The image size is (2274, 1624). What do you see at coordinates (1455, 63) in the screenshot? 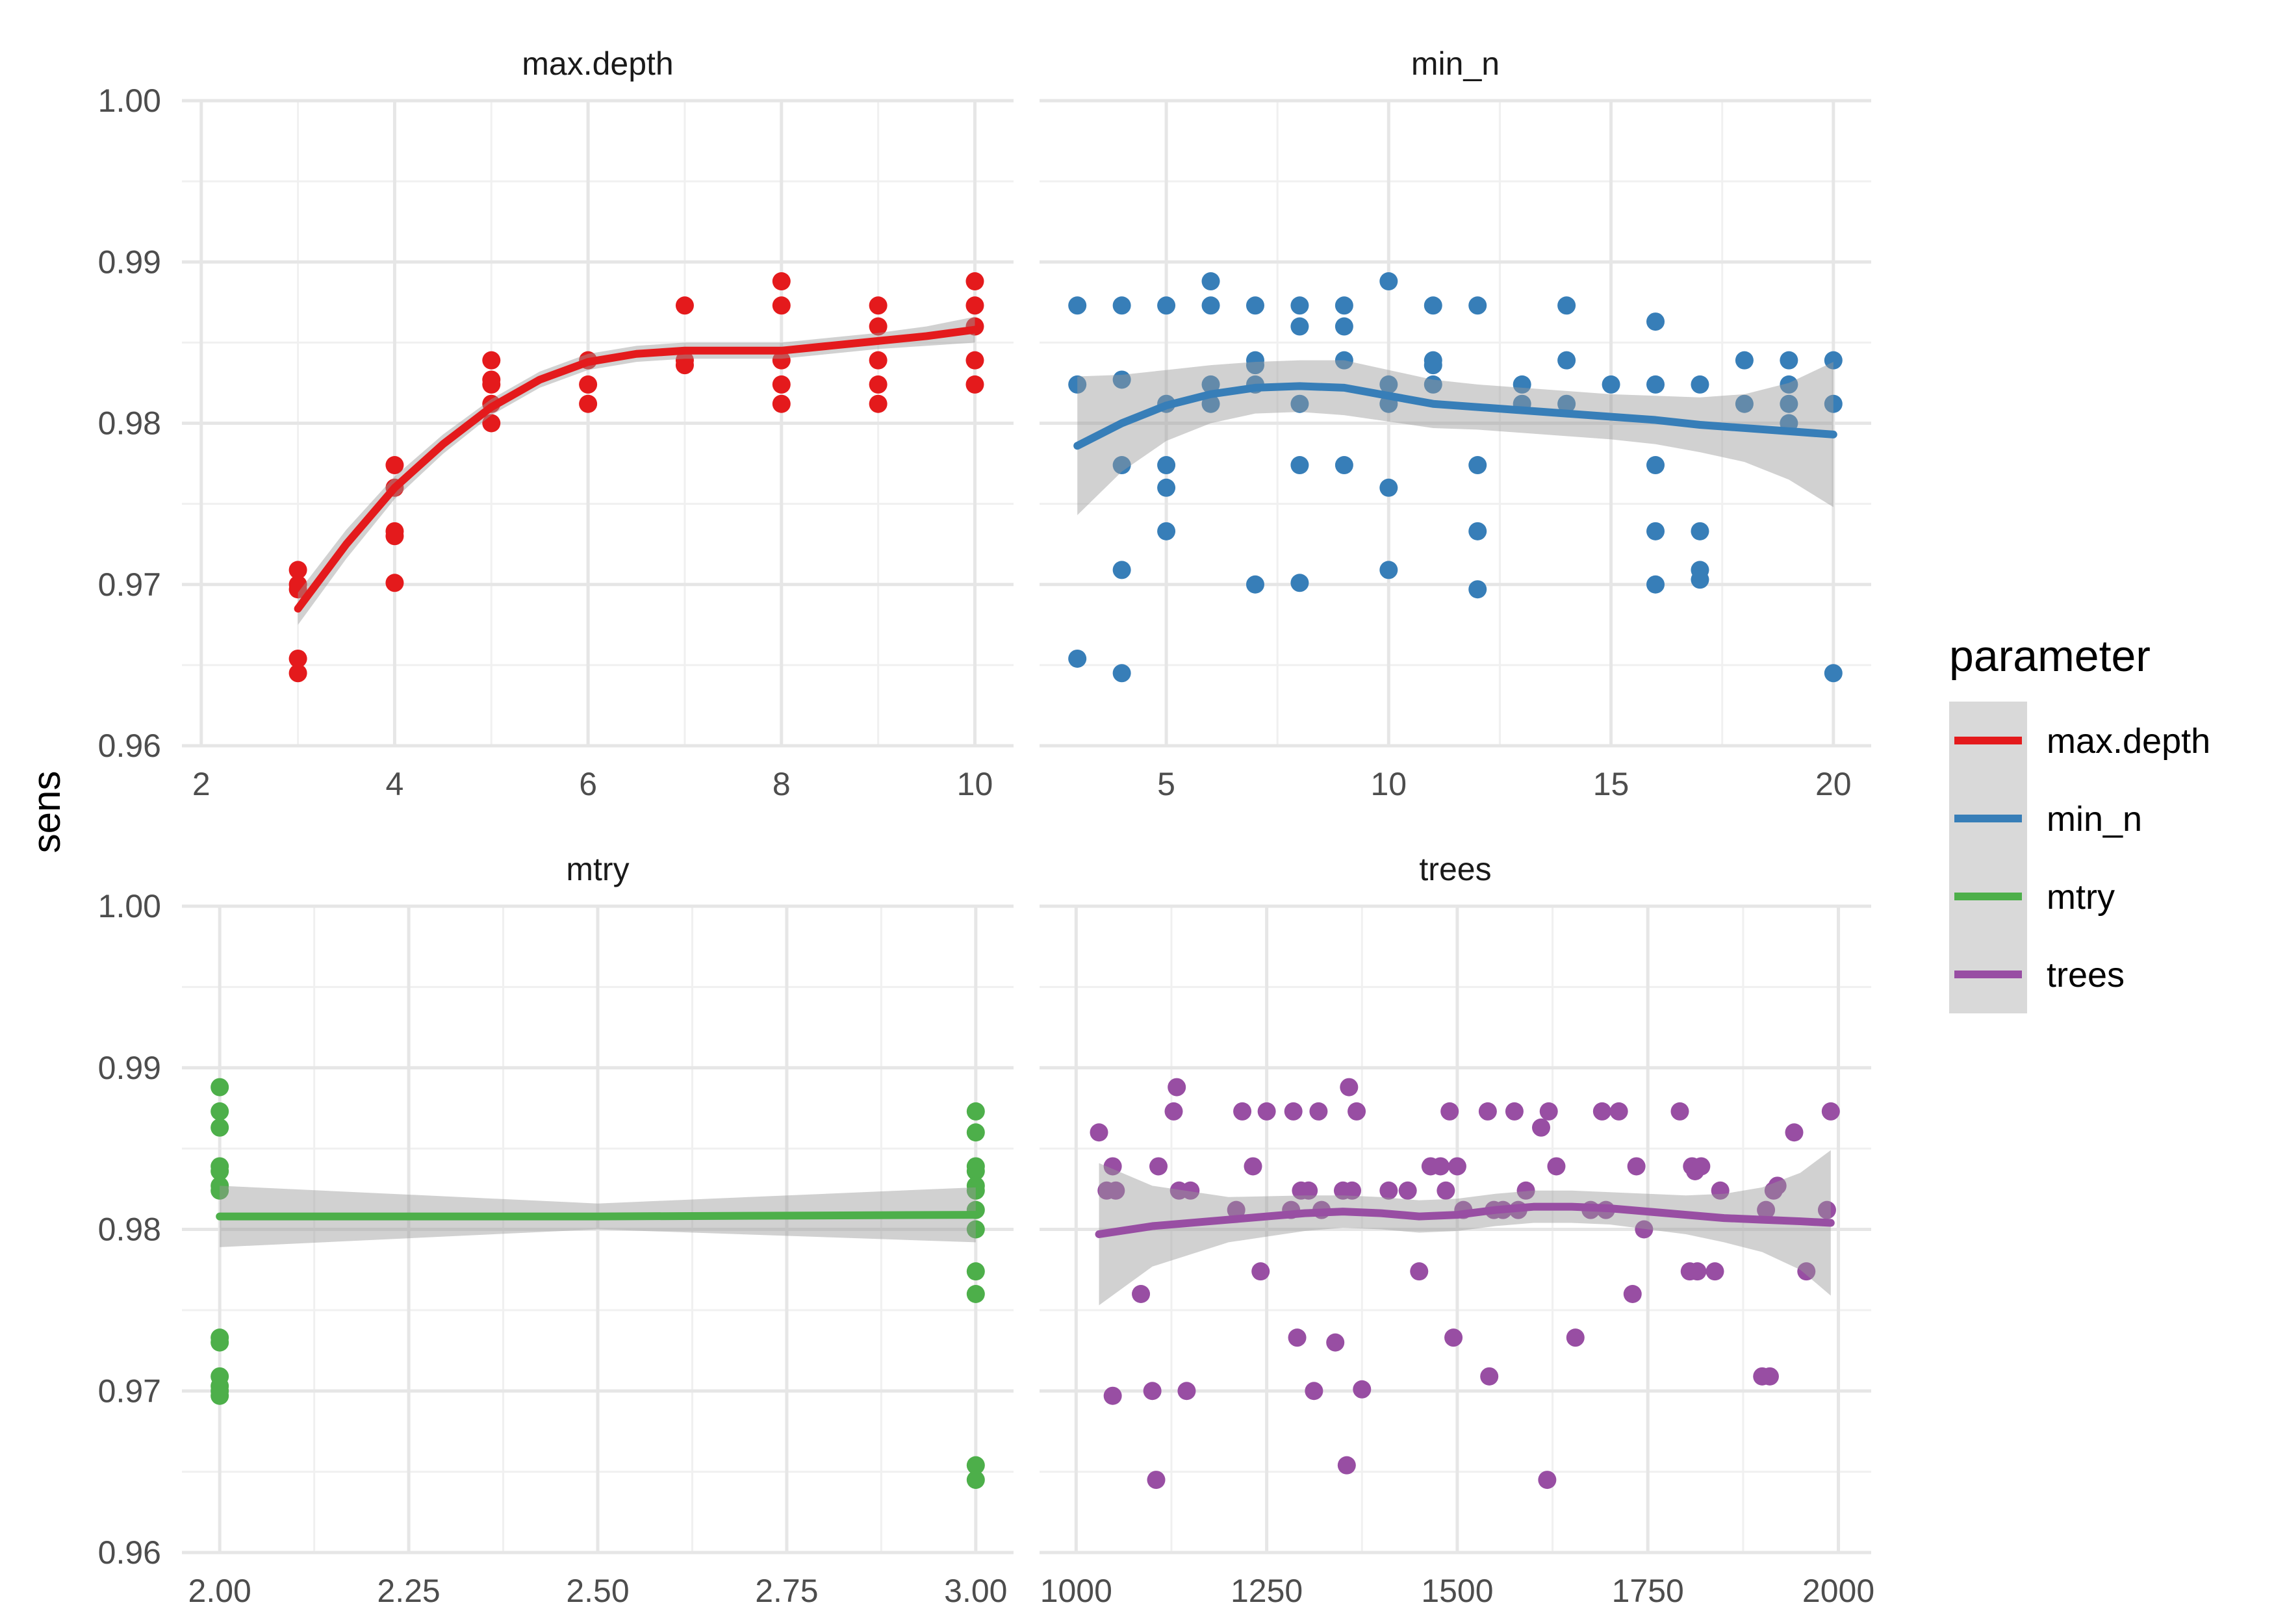
I see `facet-strip-title: min_n` at bounding box center [1455, 63].